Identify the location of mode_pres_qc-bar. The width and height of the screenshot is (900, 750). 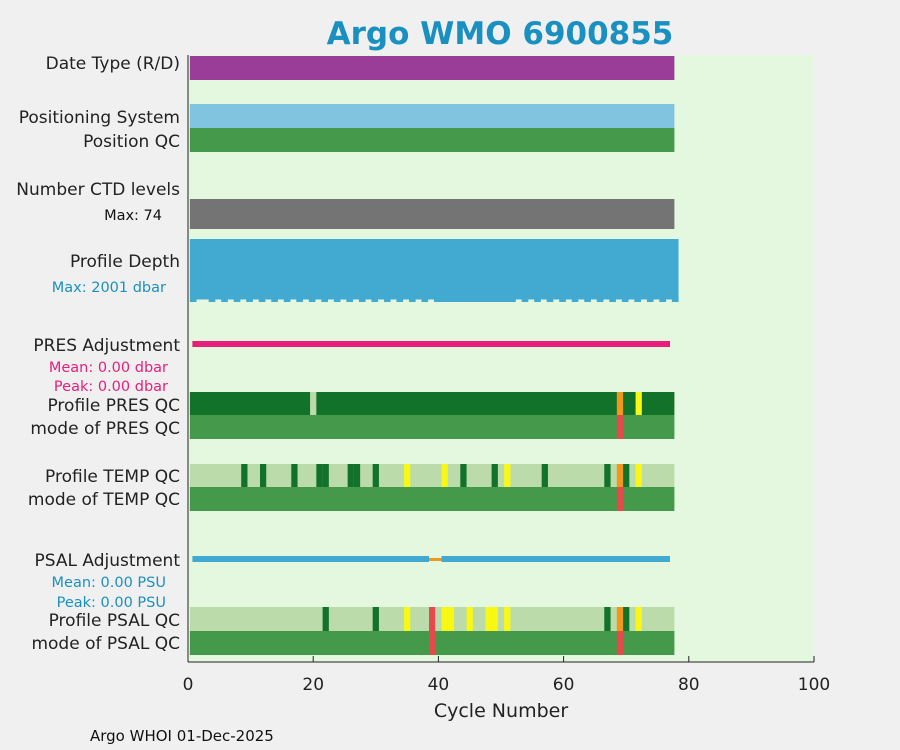
(432, 427).